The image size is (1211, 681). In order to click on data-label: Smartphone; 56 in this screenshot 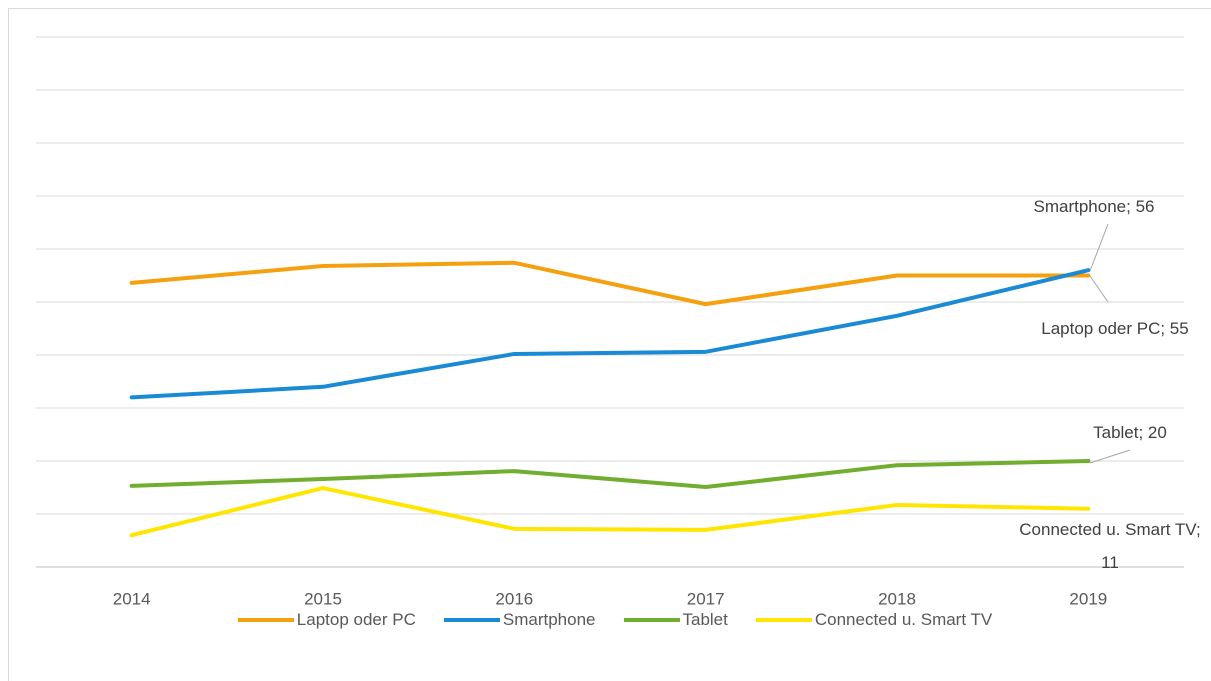, I will do `click(1094, 206)`.